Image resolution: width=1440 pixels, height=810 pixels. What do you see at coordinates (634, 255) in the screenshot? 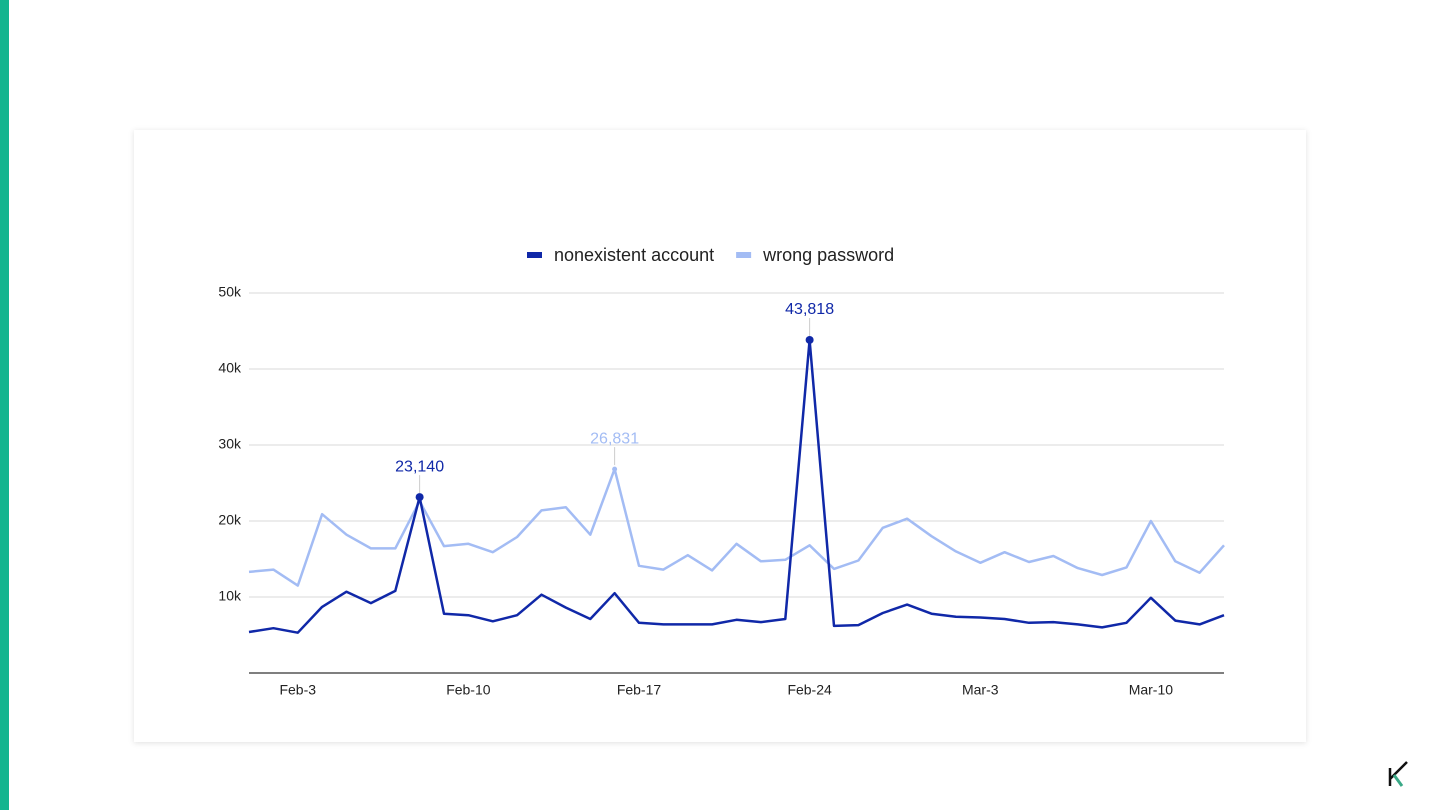
I see `legend-label: nonexistent account` at bounding box center [634, 255].